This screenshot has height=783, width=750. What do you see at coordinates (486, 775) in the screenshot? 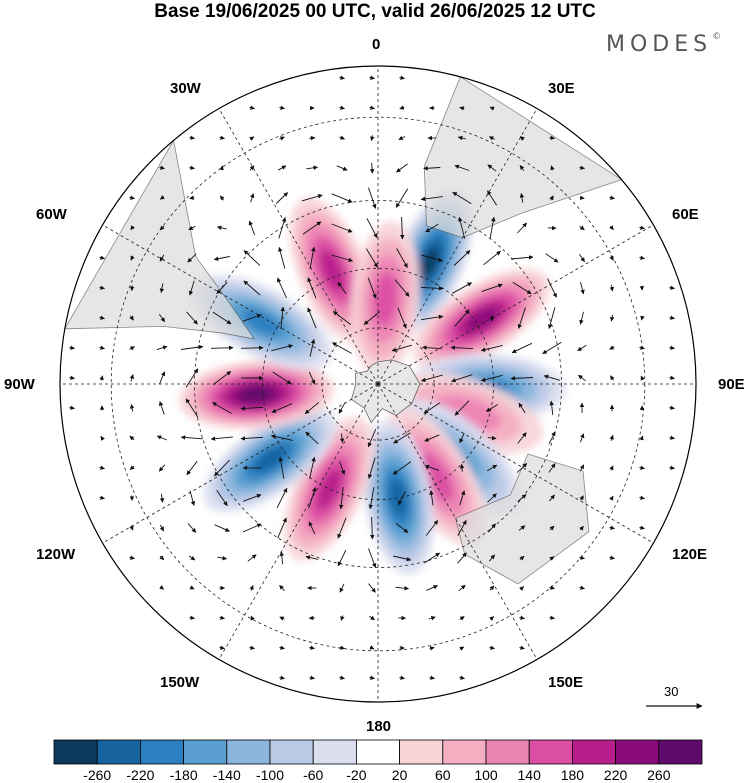
I see `colorbar-tick-9: 100` at bounding box center [486, 775].